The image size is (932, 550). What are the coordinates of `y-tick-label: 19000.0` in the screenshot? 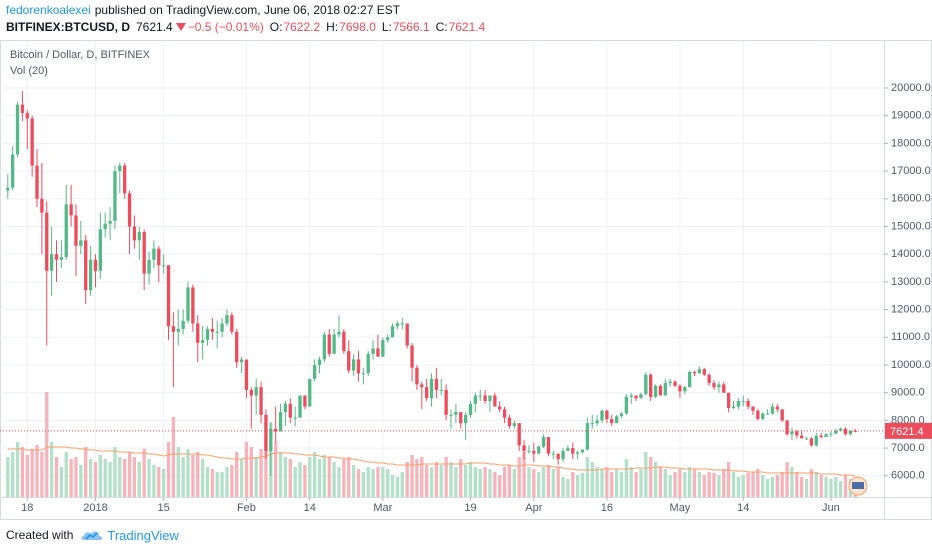 It's located at (911, 116).